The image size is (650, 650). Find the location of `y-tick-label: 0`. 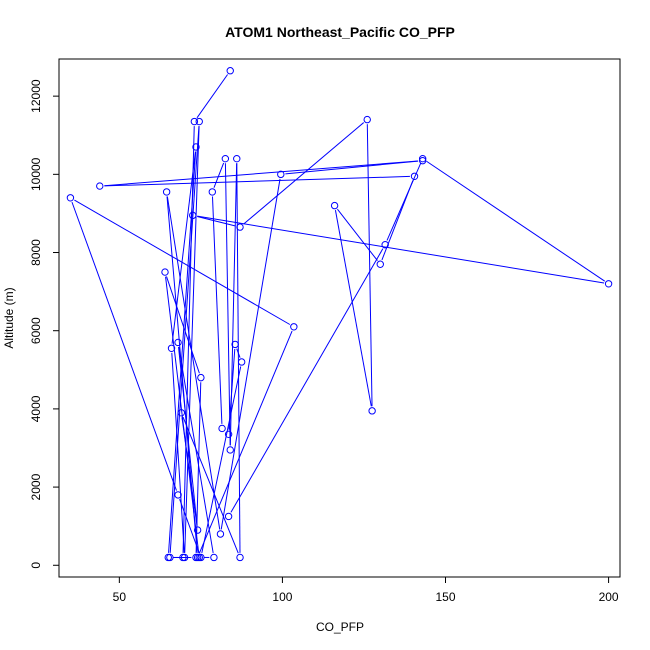

y-tick-label: 0 is located at coordinates (36, 565).